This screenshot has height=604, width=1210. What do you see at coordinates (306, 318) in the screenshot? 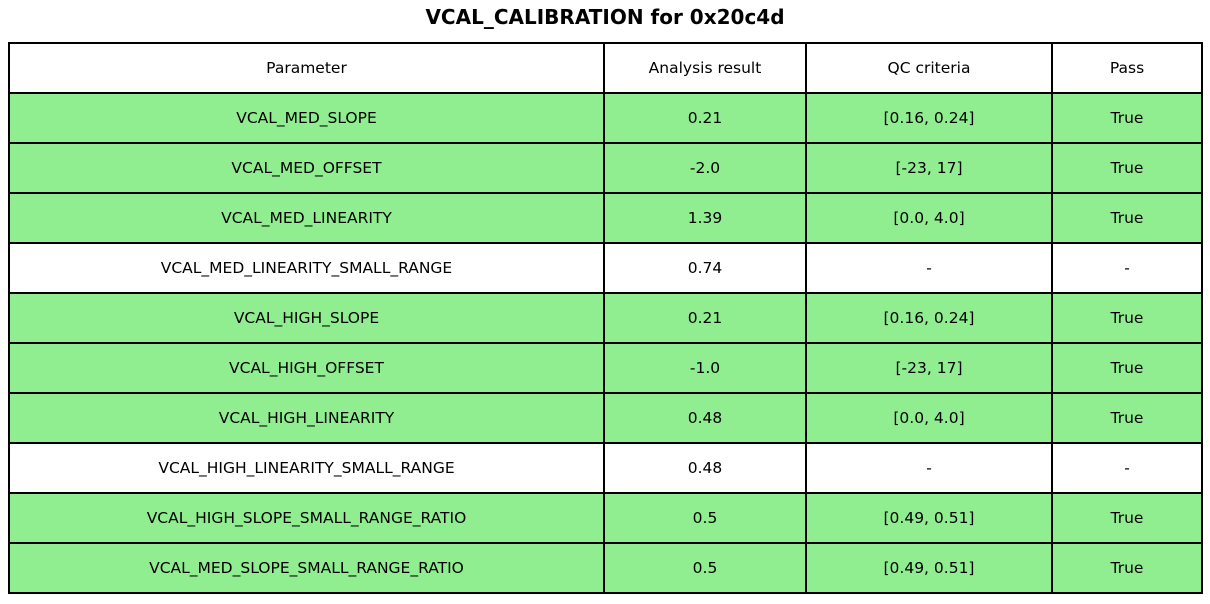
I see `cell-parameter: VCAL_HIGH_SLOPE` at bounding box center [306, 318].